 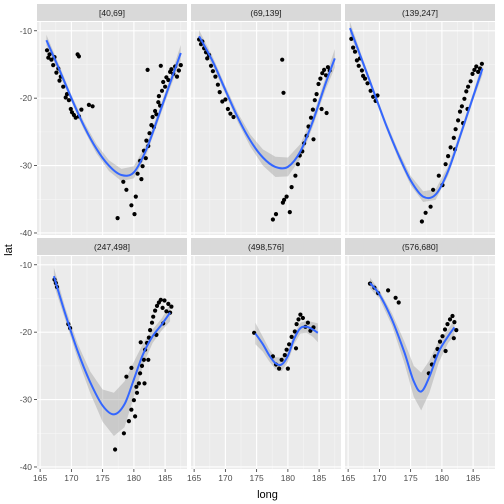 What do you see at coordinates (26, 265) in the screenshot?
I see `y-tick-label: -10` at bounding box center [26, 265].